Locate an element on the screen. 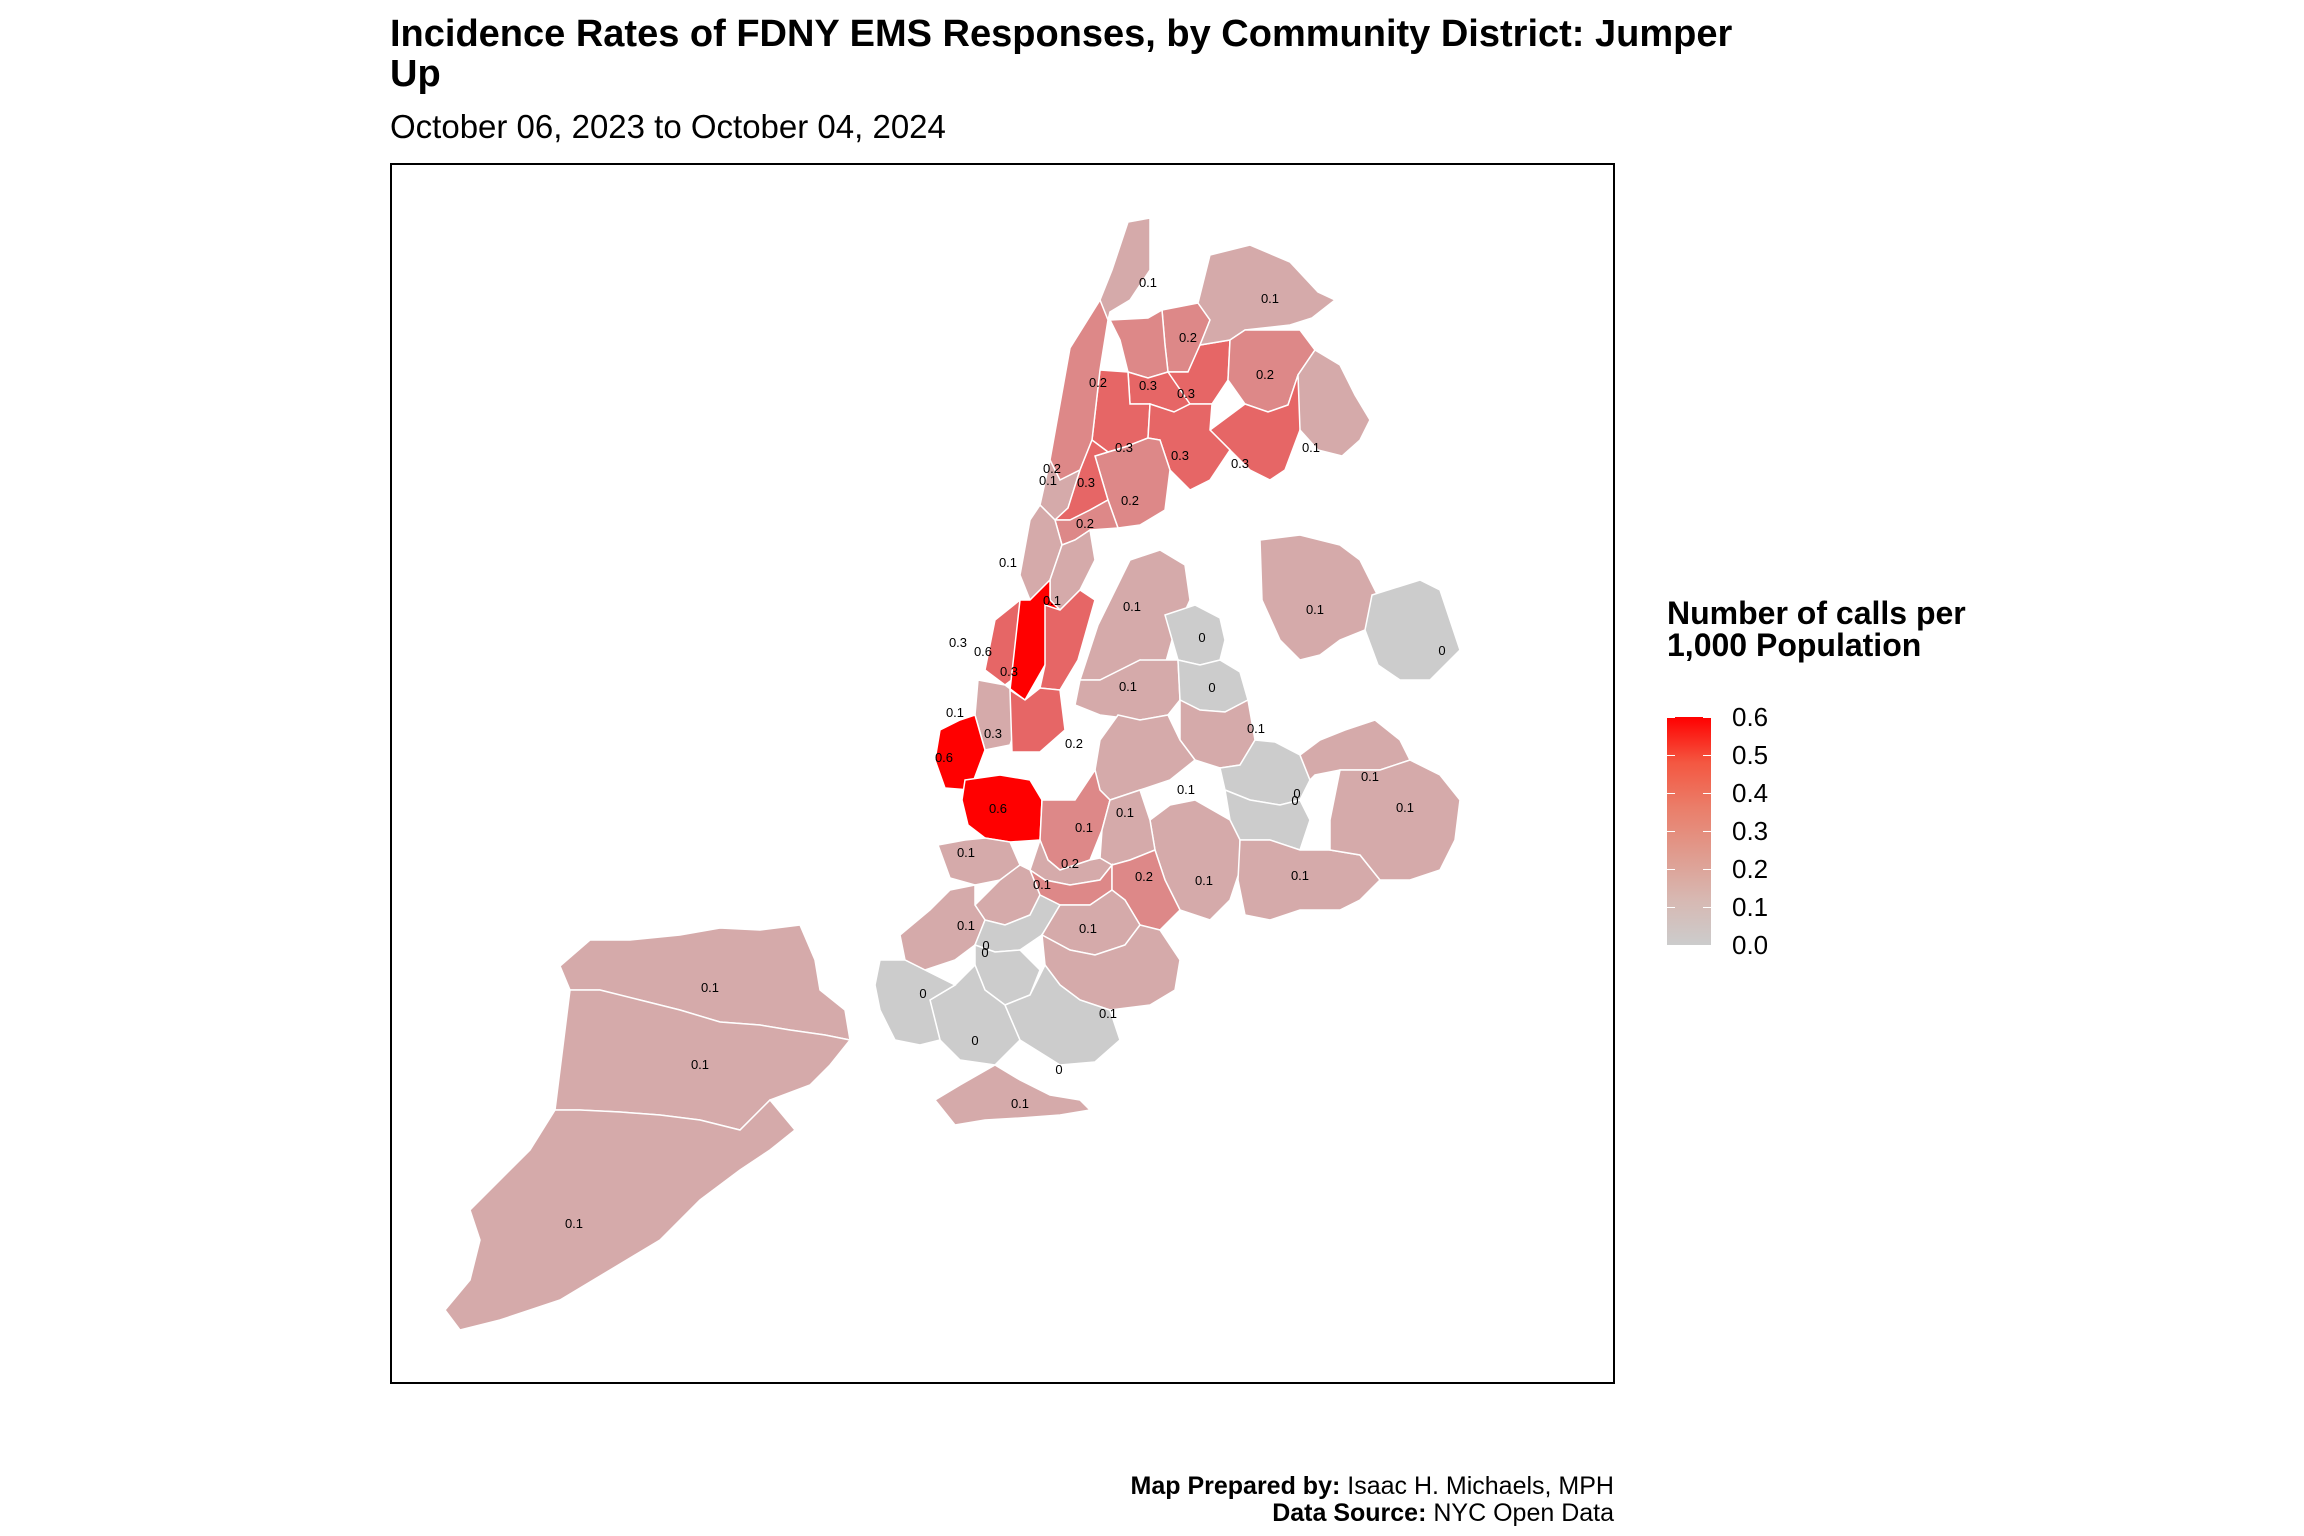 The image size is (2304, 1536). legend-tick-label: 0.0 is located at coordinates (1750, 945).